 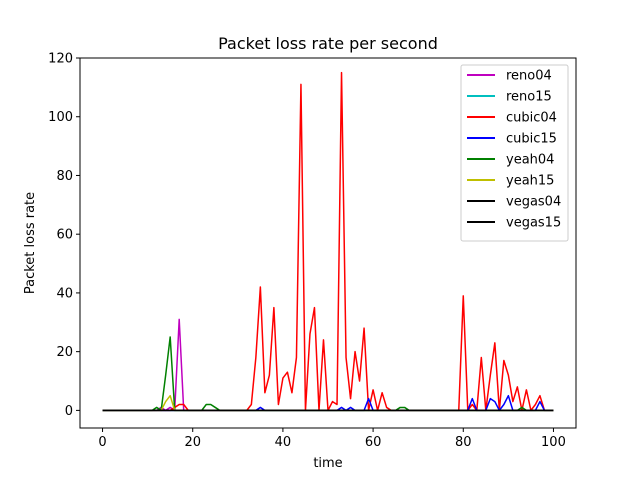 What do you see at coordinates (192, 442) in the screenshot?
I see `x-tick-label: 20` at bounding box center [192, 442].